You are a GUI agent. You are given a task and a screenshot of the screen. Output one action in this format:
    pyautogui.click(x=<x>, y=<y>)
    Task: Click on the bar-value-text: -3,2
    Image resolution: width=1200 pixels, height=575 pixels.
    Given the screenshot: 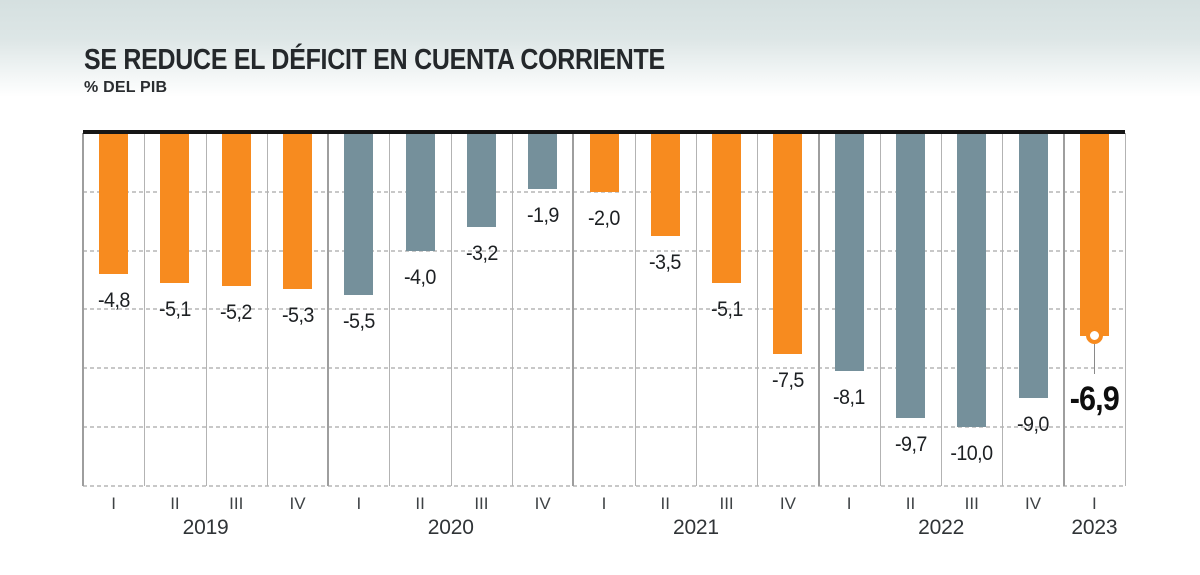 What is the action you would take?
    pyautogui.click(x=481, y=254)
    